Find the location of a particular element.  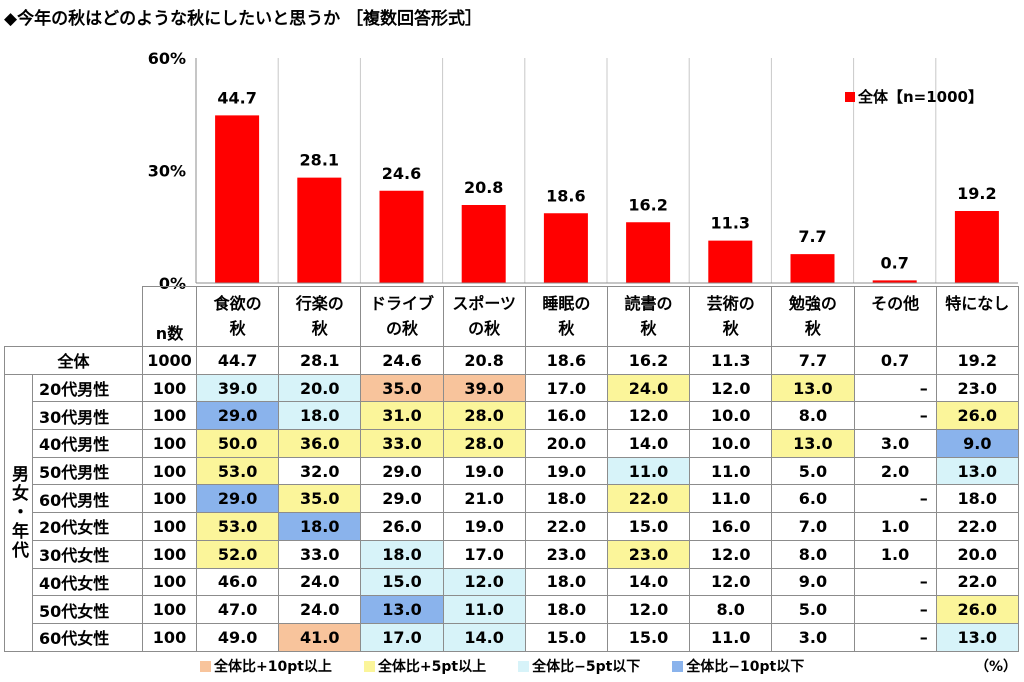

table-cell: 29.0 is located at coordinates (237, 499).